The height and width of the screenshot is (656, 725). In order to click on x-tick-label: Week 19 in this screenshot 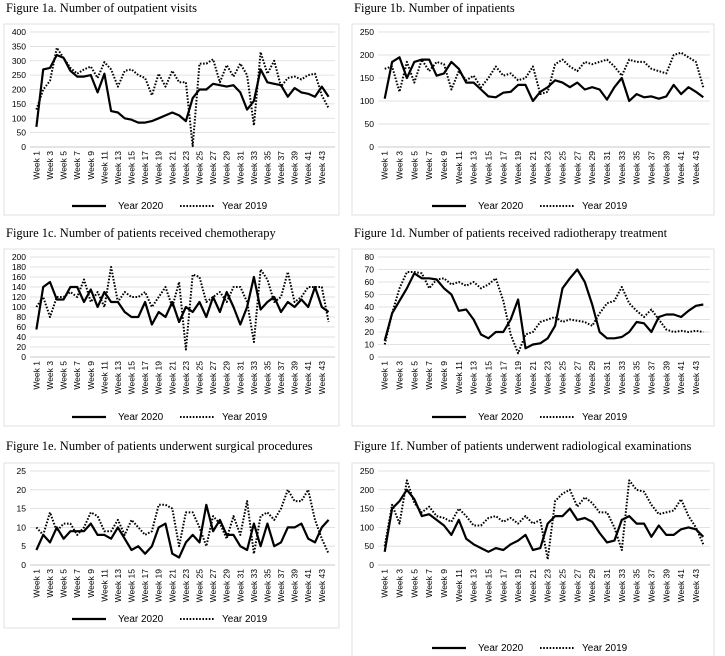, I will do `click(518, 168)`.